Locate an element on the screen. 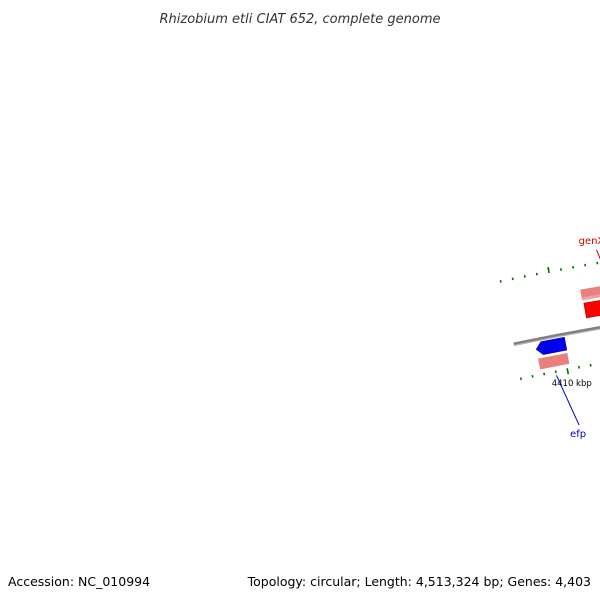  kbp-label: 4410 kbp is located at coordinates (572, 384).